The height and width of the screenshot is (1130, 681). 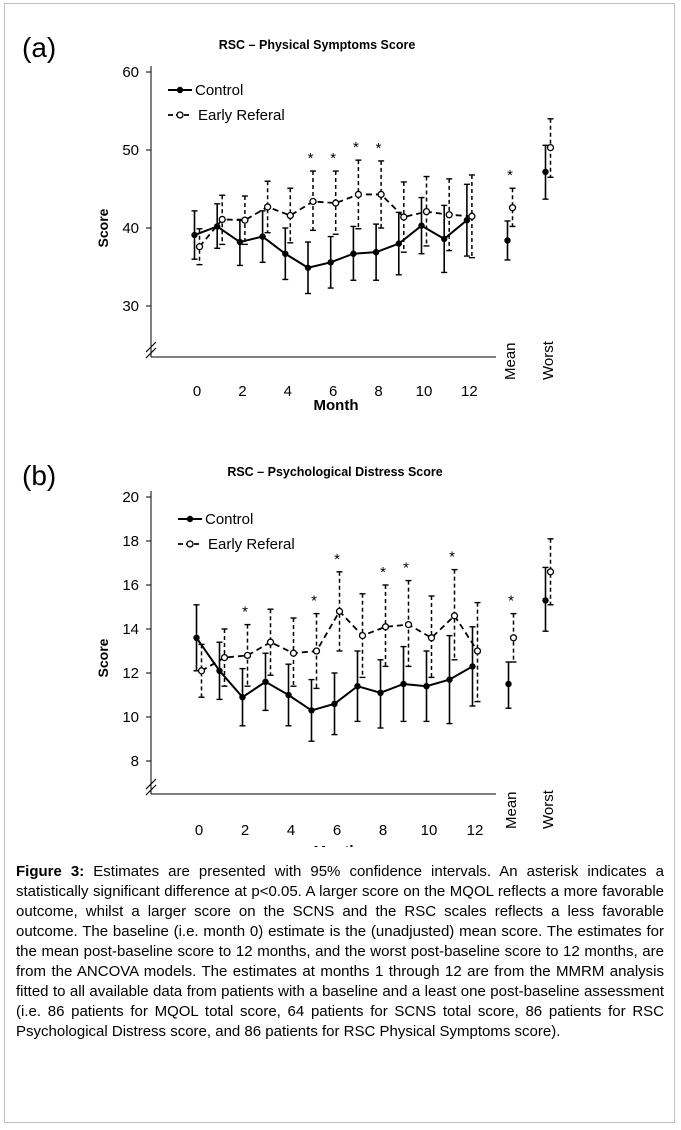 What do you see at coordinates (334, 472) in the screenshot?
I see `chart-title: RSC – Psychological Distress Score` at bounding box center [334, 472].